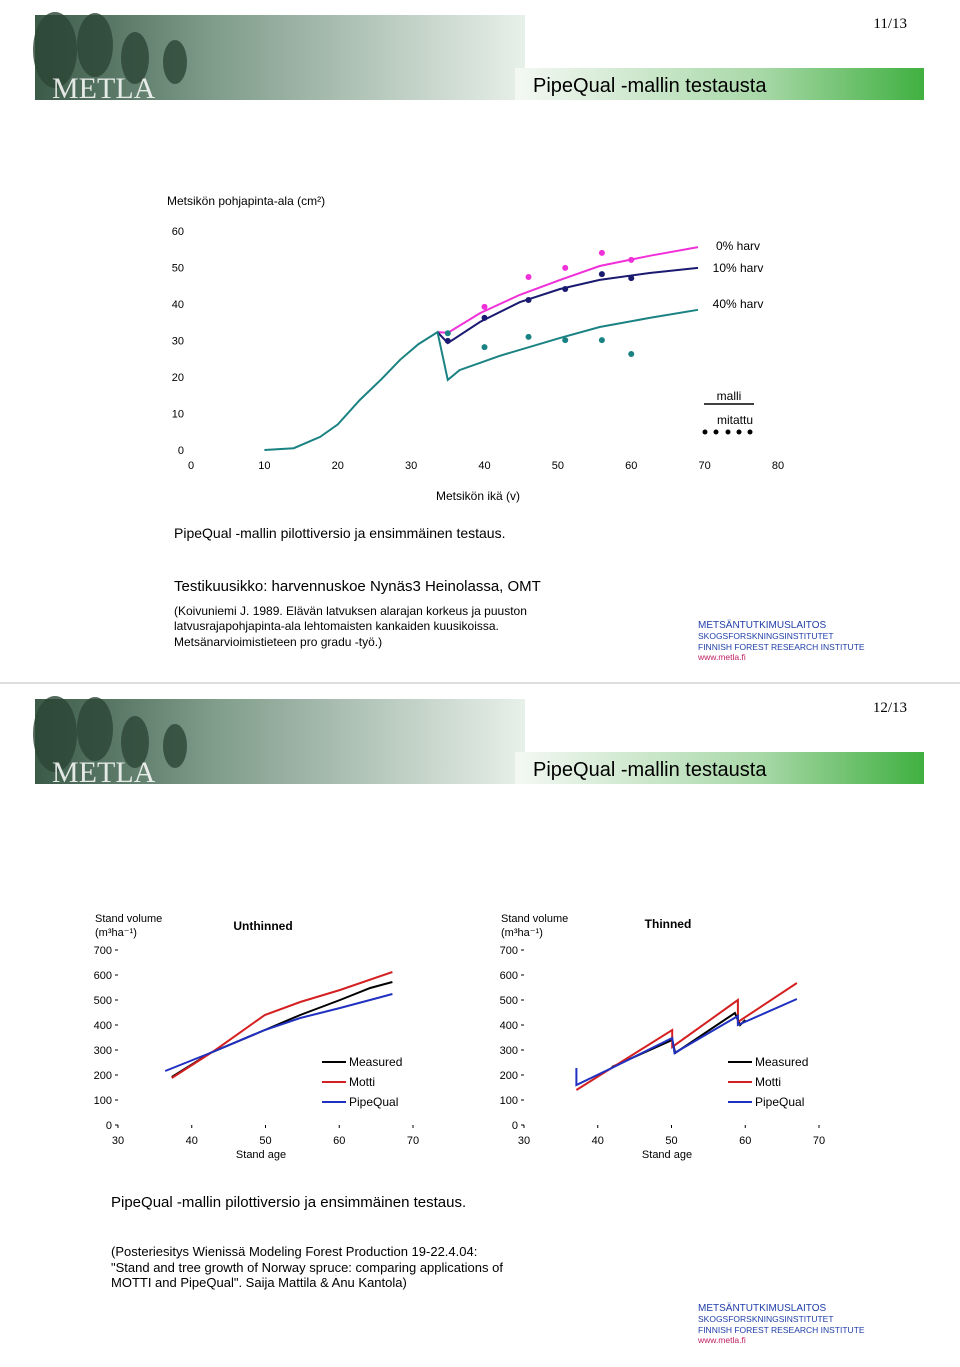 The width and height of the screenshot is (960, 1367). Describe the element at coordinates (103, 1026) in the screenshot. I see `y-tick-label: 400` at that location.